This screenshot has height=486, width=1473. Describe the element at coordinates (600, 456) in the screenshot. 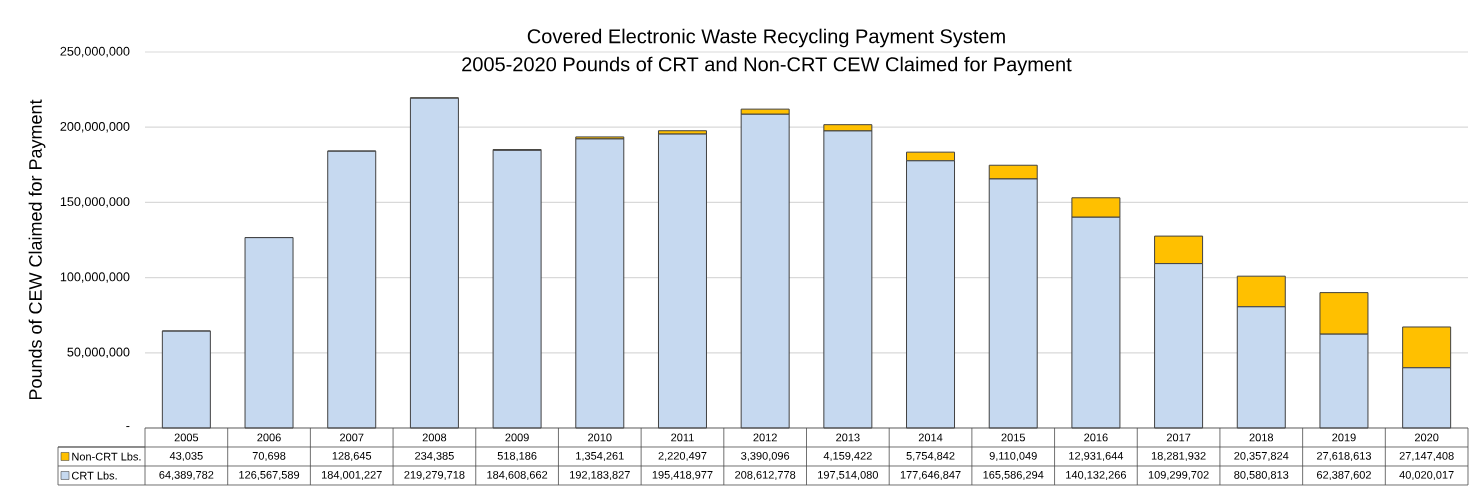

I see `data-label: 1,354,261` at that location.